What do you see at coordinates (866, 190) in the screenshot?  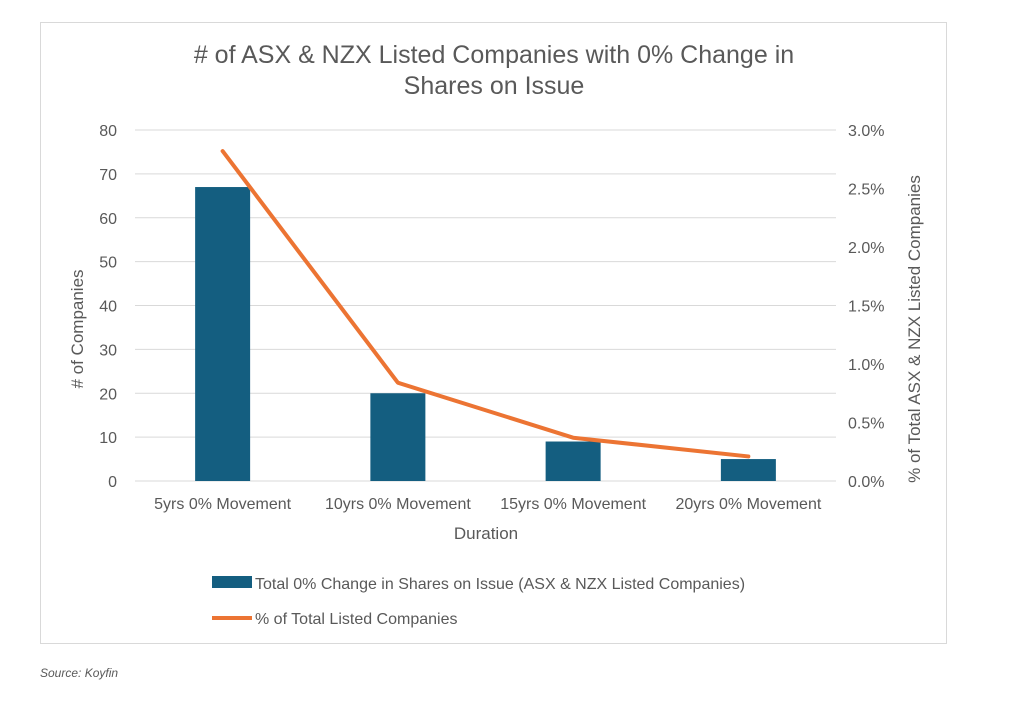 I see `y2-tick-label: 2.5%` at bounding box center [866, 190].